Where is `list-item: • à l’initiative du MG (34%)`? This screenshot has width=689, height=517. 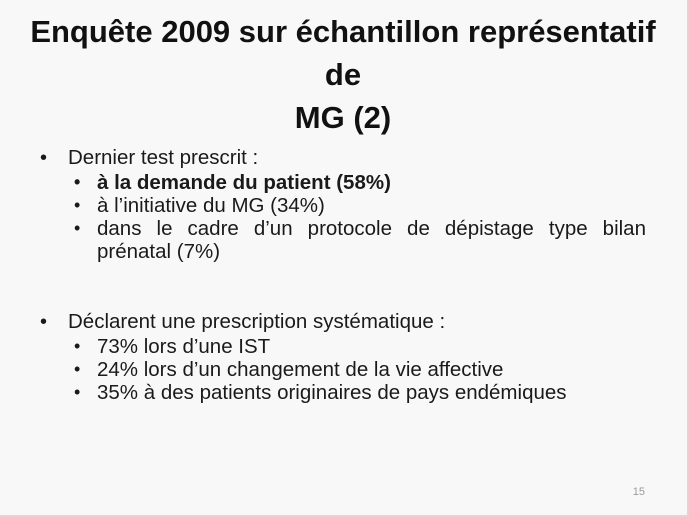
list-item: • à l’initiative du MG (34%) is located at coordinates (341, 205).